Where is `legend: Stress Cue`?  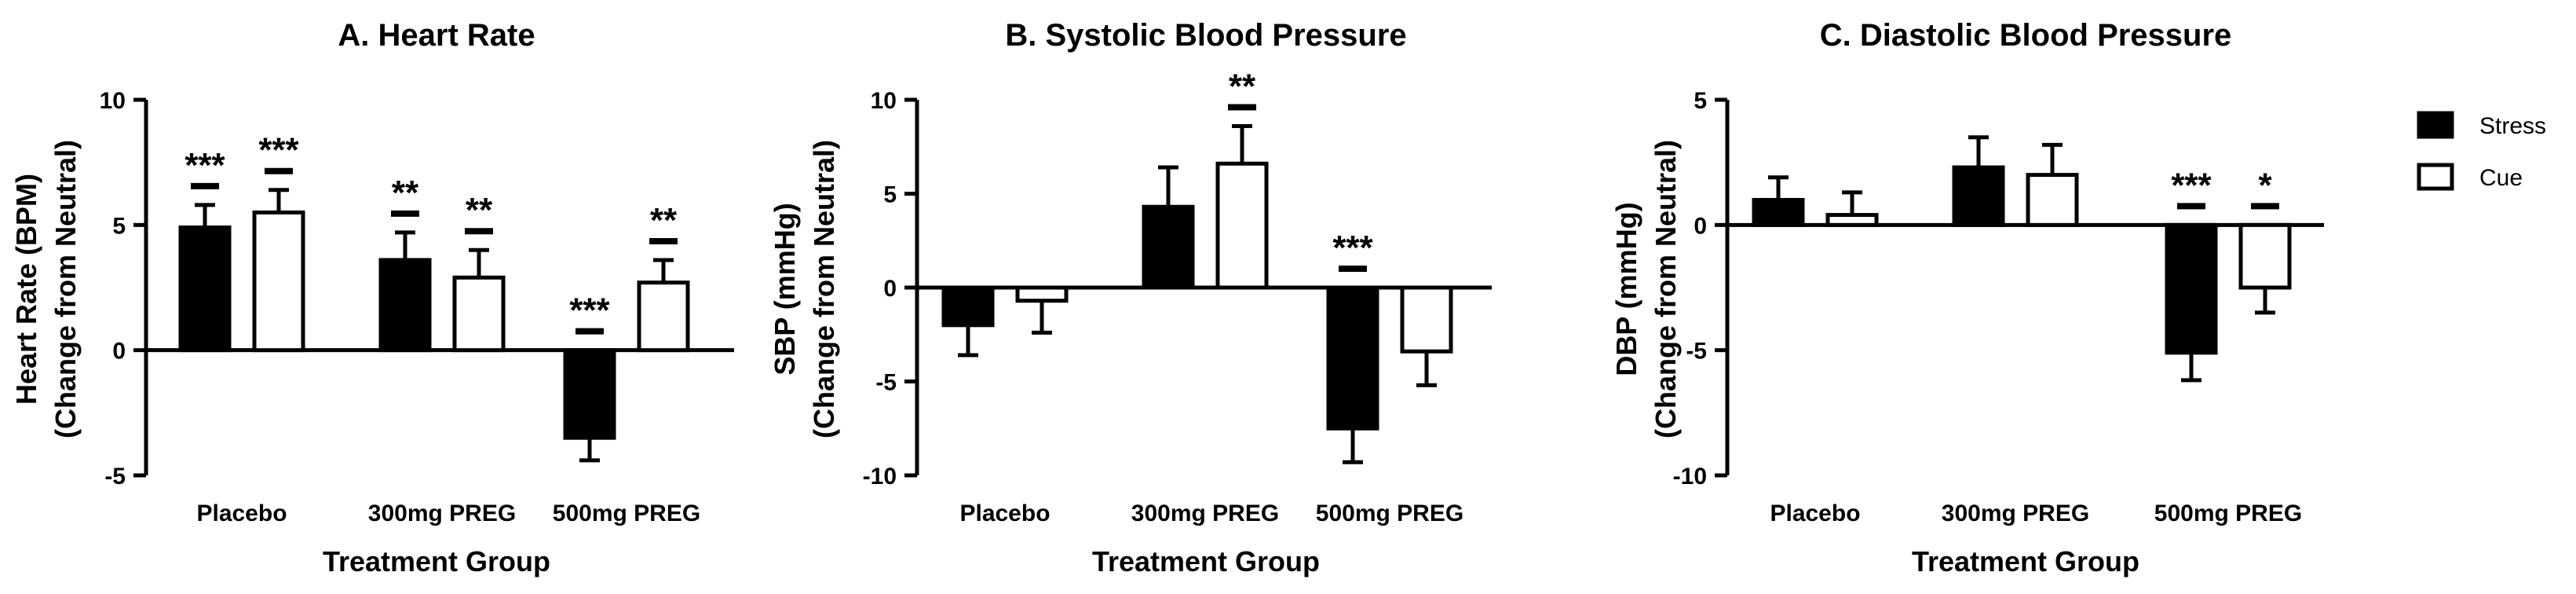
legend: Stress Cue is located at coordinates (2481, 151).